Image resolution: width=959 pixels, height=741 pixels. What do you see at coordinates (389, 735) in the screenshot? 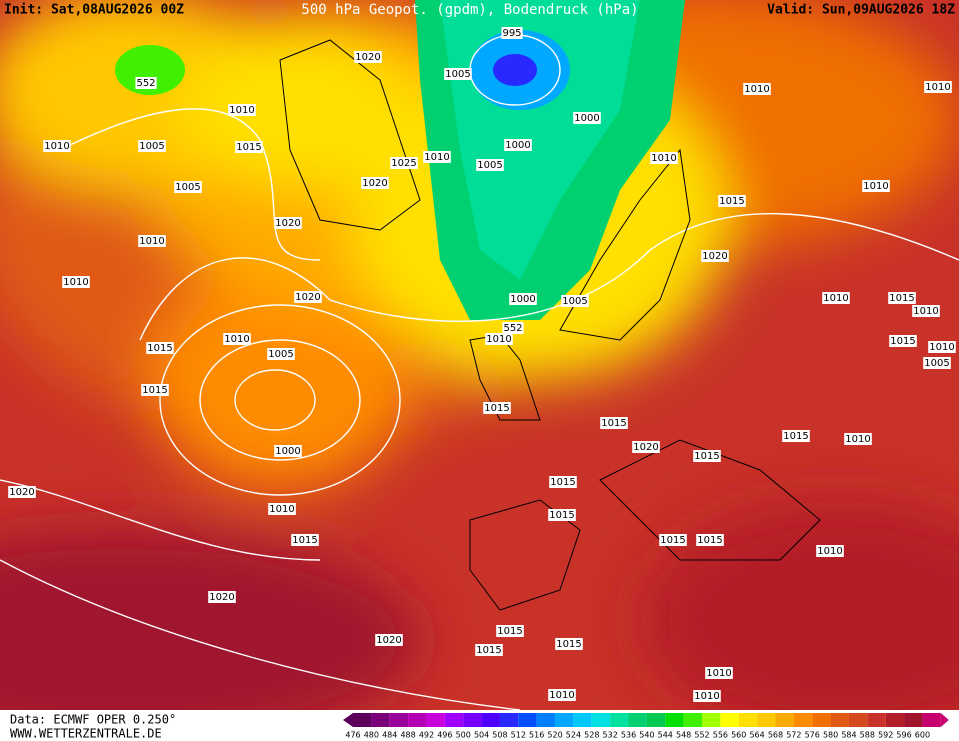
I see `colorbar-label: 484` at bounding box center [389, 735].